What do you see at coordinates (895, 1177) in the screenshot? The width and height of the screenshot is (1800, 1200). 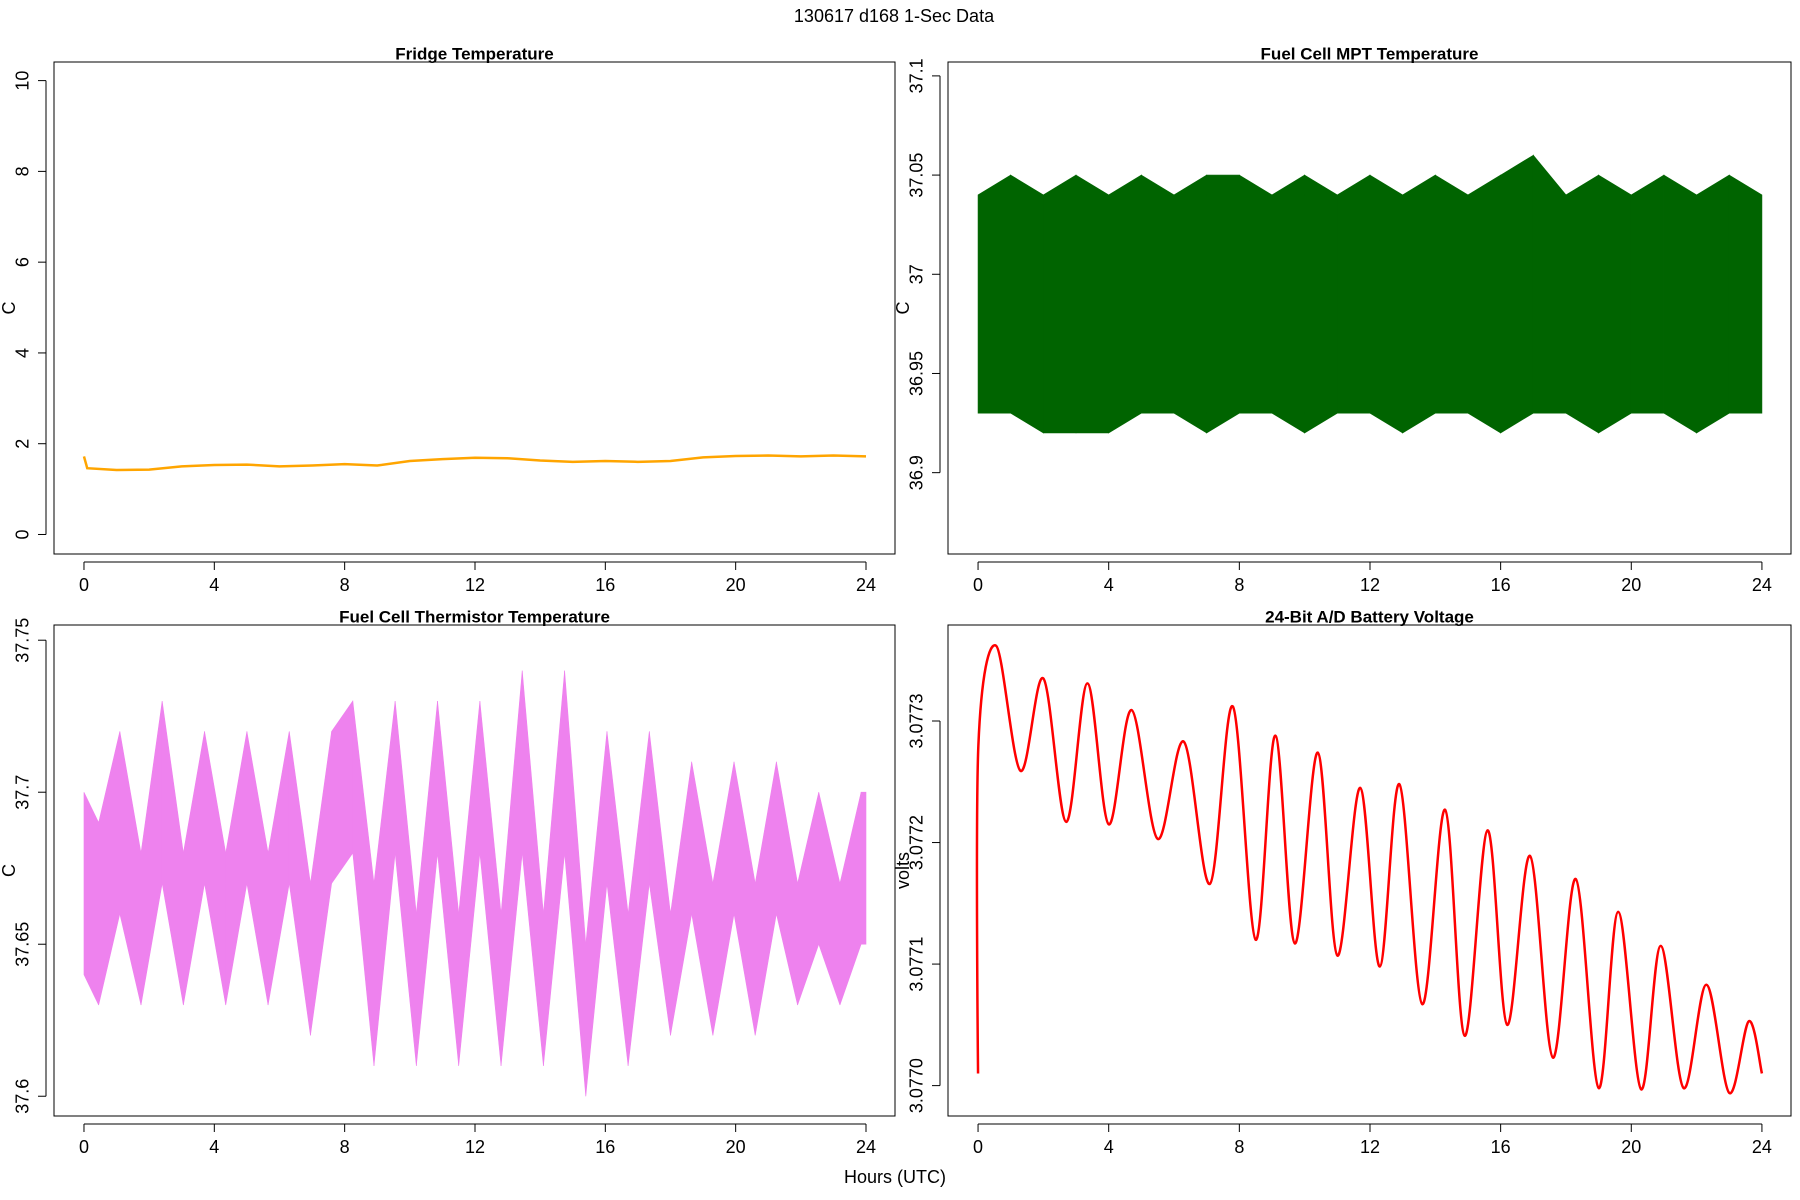 I see `x-axis-label: Hours (UTC)` at bounding box center [895, 1177].